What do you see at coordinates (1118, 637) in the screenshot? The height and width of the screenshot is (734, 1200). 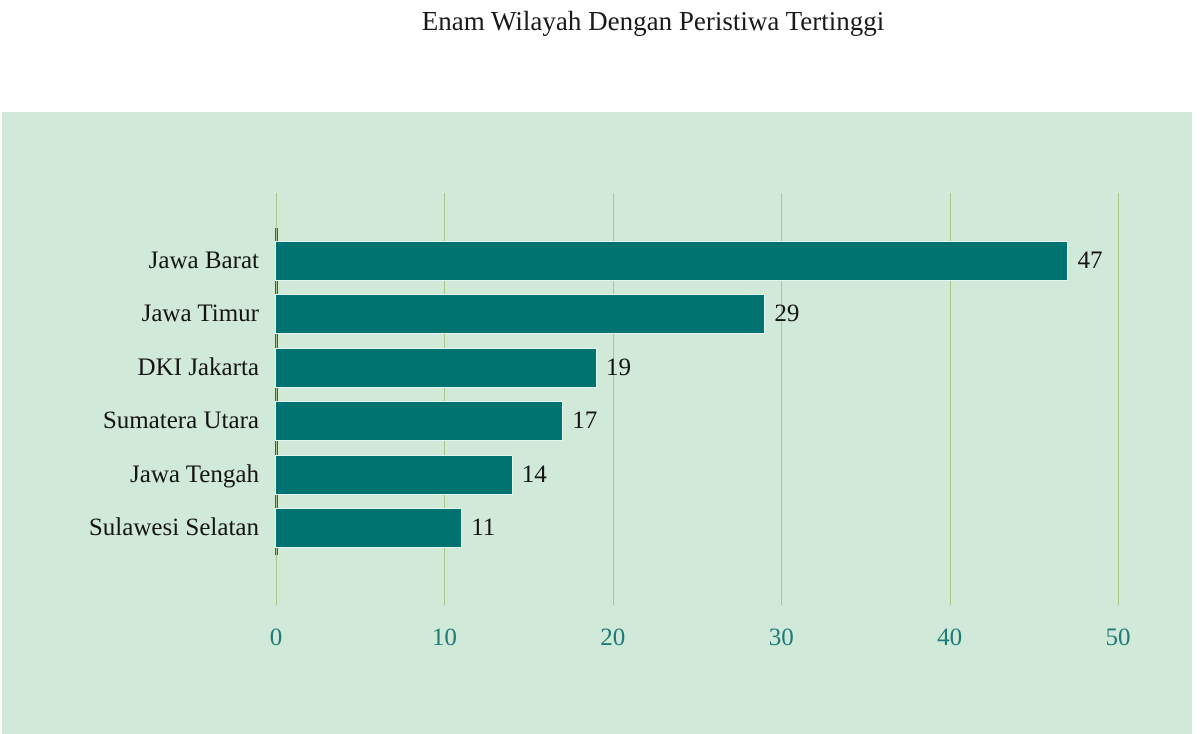 I see `x-tick-label: 50` at bounding box center [1118, 637].